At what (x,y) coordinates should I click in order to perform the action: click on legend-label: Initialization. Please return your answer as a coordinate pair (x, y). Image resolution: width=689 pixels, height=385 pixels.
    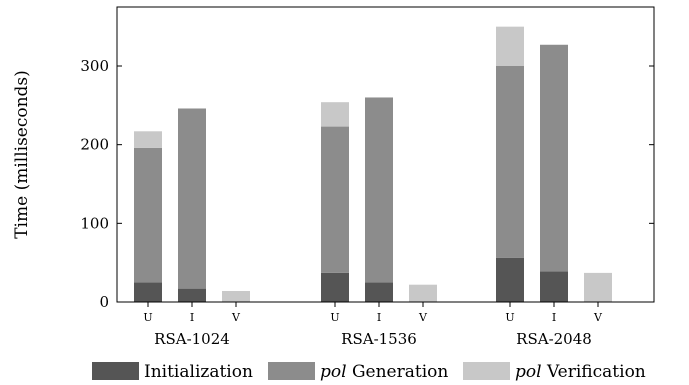
    Looking at the image, I should click on (198, 372).